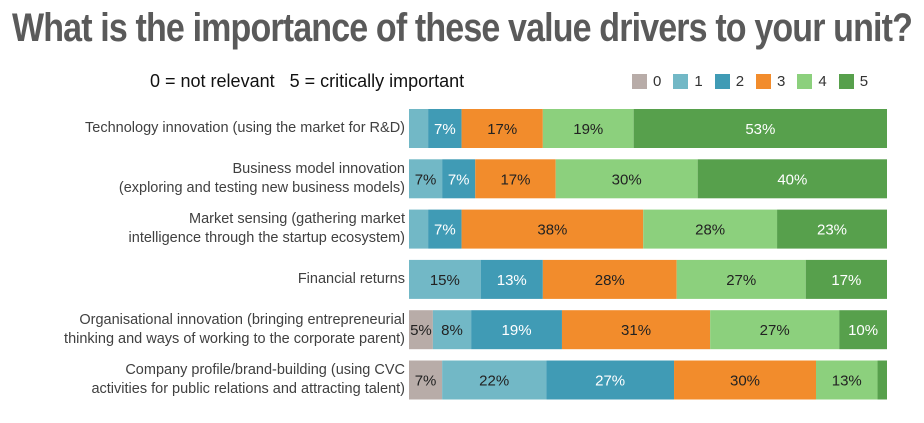 This screenshot has height=423, width=924. What do you see at coordinates (351, 278) in the screenshot?
I see `category-label: Financial returns` at bounding box center [351, 278].